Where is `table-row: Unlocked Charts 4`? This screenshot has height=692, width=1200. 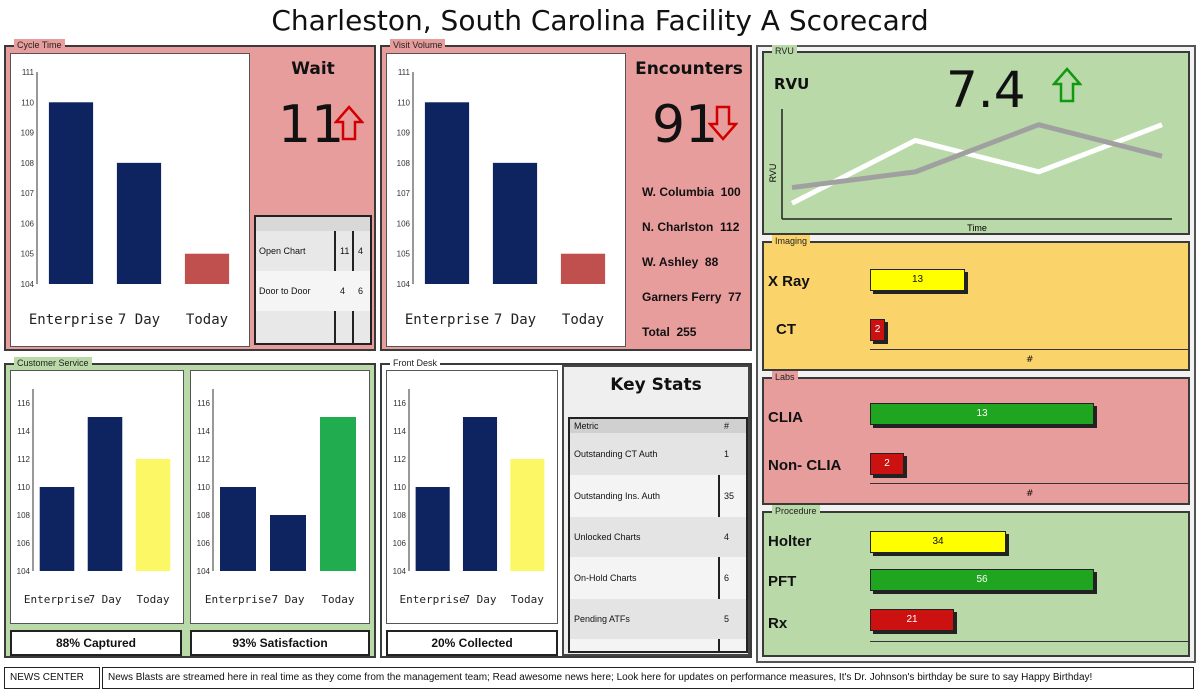 table-row: Unlocked Charts 4 is located at coordinates (658, 537).